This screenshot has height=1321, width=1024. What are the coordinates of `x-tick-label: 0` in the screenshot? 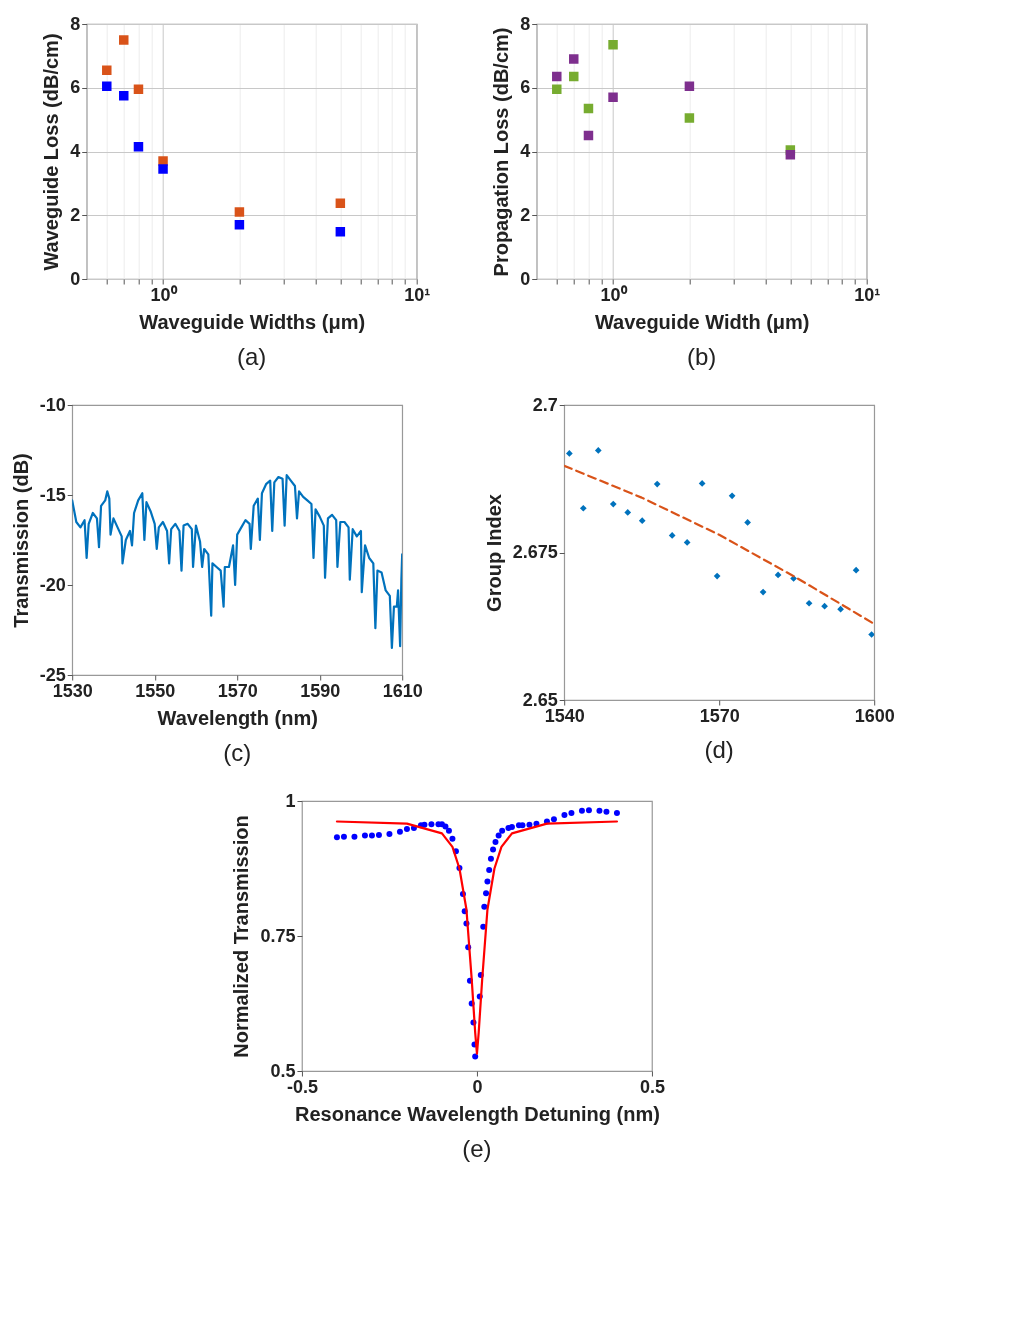 It's located at (477, 1086).